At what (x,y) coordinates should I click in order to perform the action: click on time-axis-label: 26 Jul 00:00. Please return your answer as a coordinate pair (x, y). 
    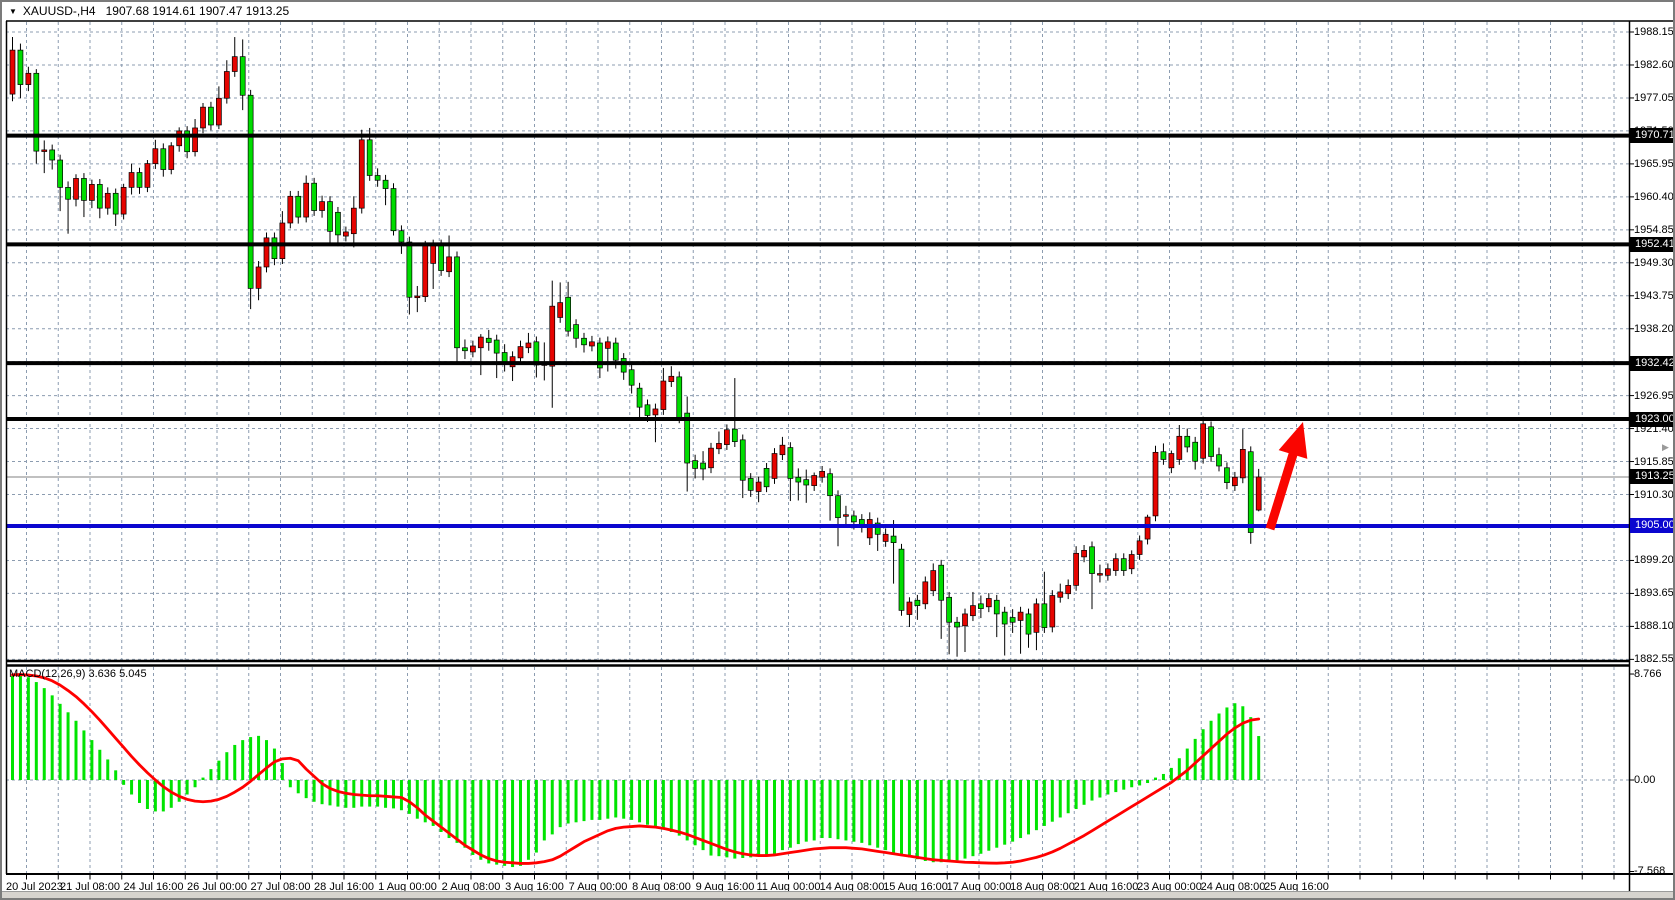
    Looking at the image, I should click on (217, 887).